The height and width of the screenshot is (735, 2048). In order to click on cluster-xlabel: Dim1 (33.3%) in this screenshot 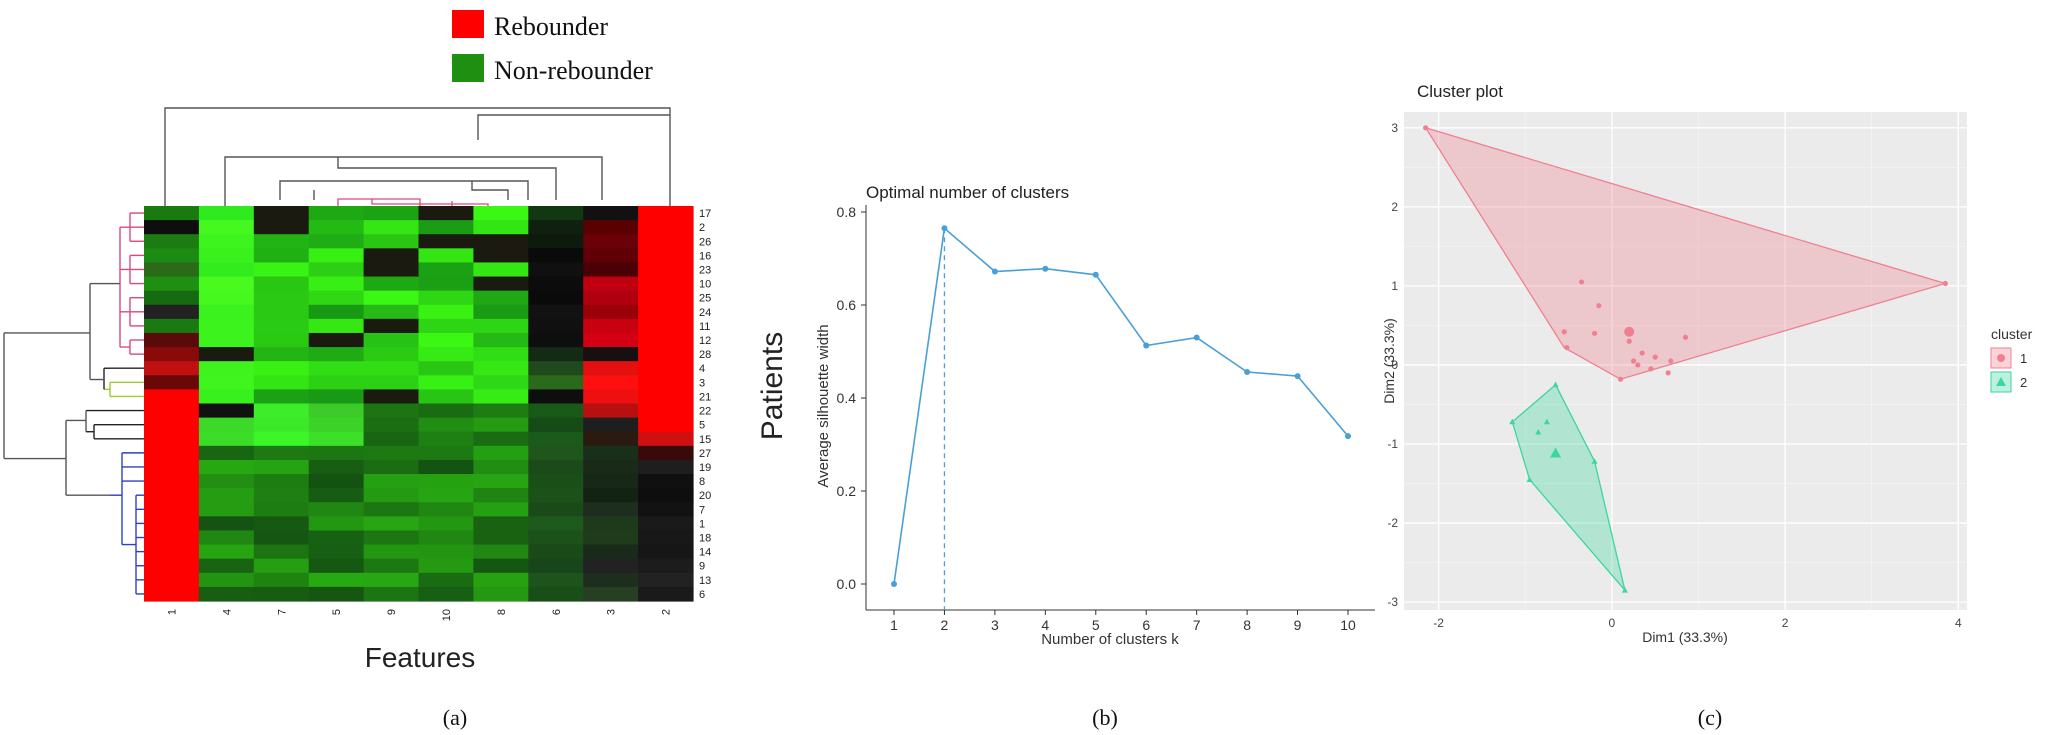, I will do `click(1685, 637)`.